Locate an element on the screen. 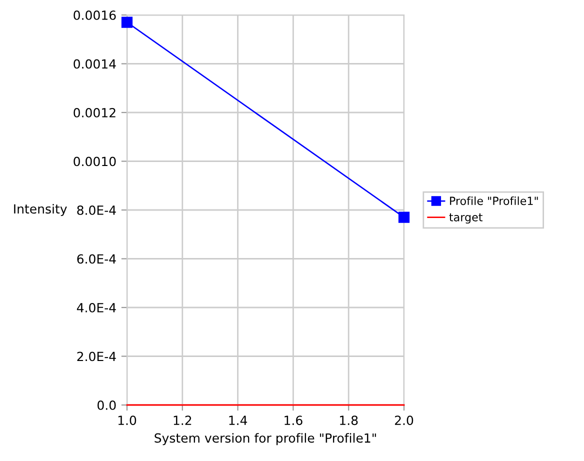 The height and width of the screenshot is (461, 584). y-tick-label: 4.0E-4 is located at coordinates (96, 307).